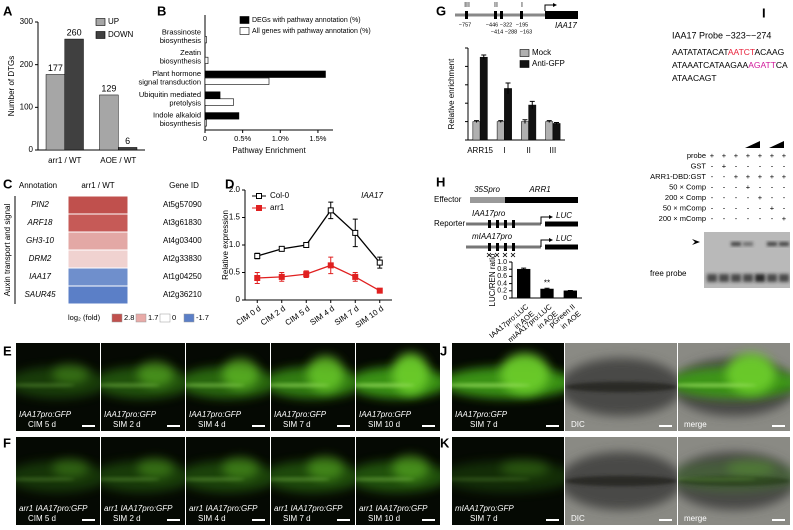  What do you see at coordinates (492, 25) in the screenshot?
I see `position-label: −446` at bounding box center [492, 25].